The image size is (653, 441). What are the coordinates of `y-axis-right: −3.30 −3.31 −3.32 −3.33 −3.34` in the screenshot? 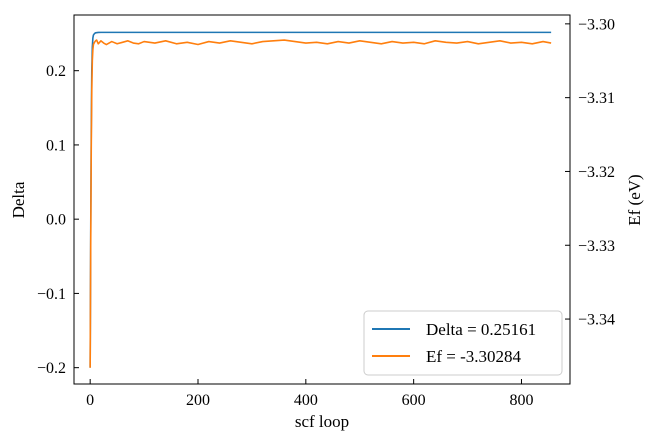 It's located at (590, 172).